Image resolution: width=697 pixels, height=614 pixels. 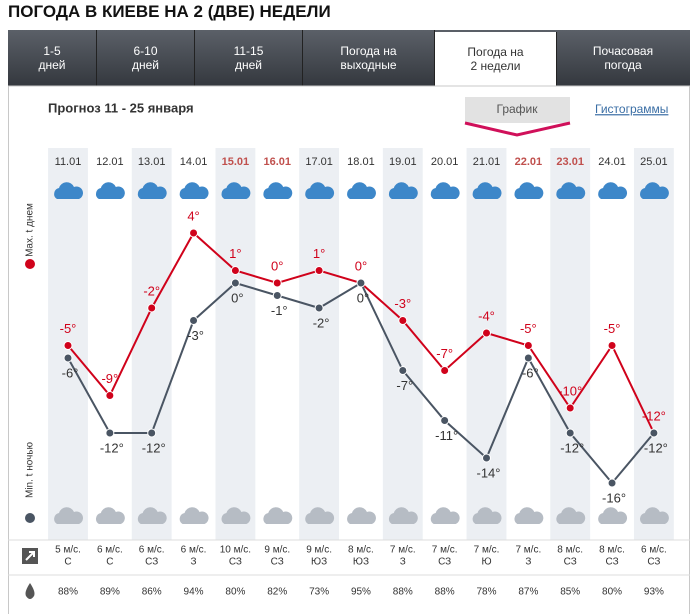 I want to click on wind-speed: 9 м/с., so click(x=277, y=550).